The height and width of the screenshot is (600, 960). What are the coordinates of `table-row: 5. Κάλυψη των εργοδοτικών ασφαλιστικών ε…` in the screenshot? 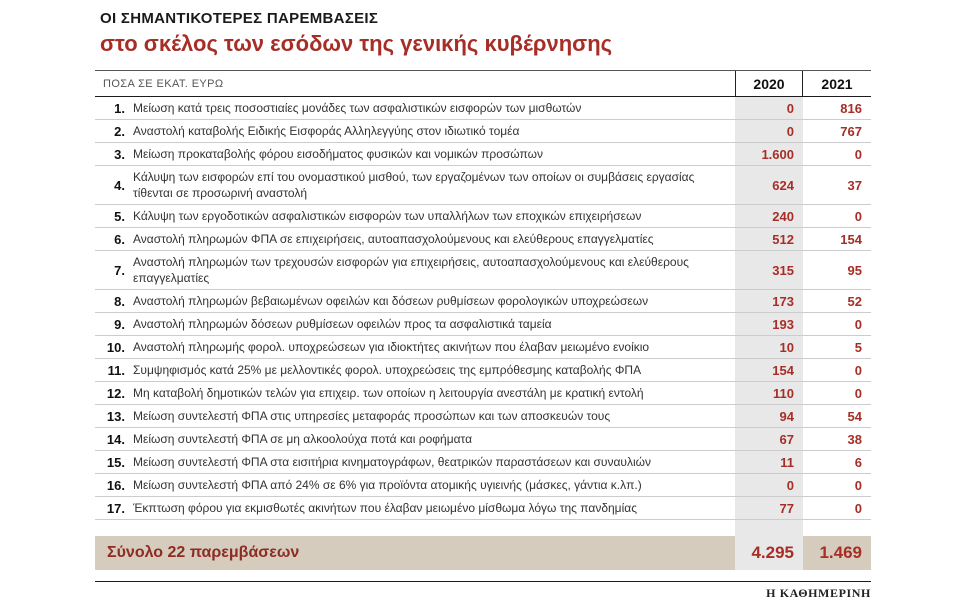 It's located at (483, 216).